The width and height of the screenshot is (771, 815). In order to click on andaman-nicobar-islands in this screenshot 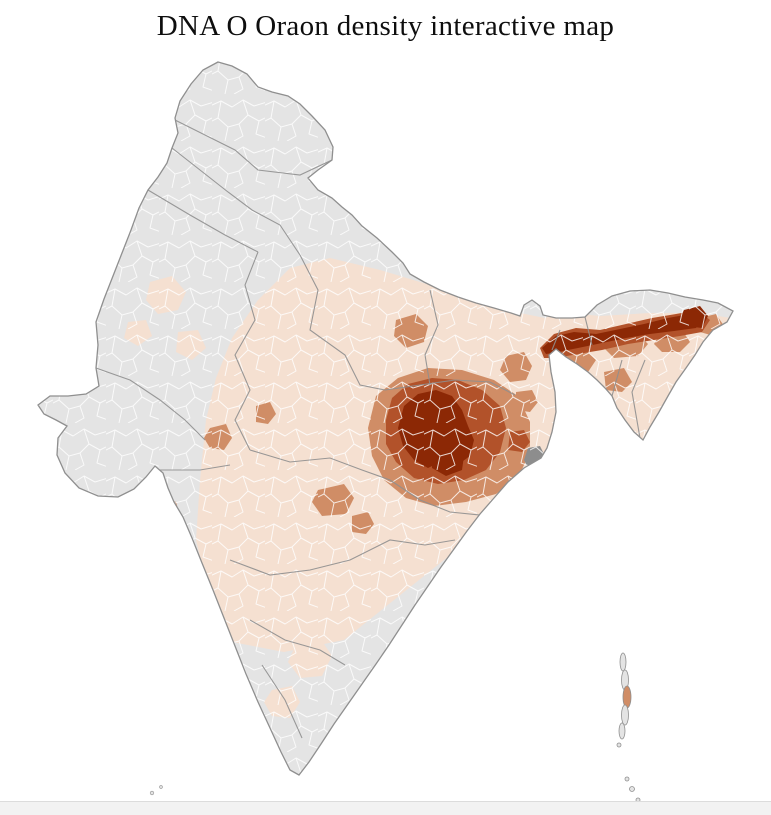, I will do `click(628, 727)`.